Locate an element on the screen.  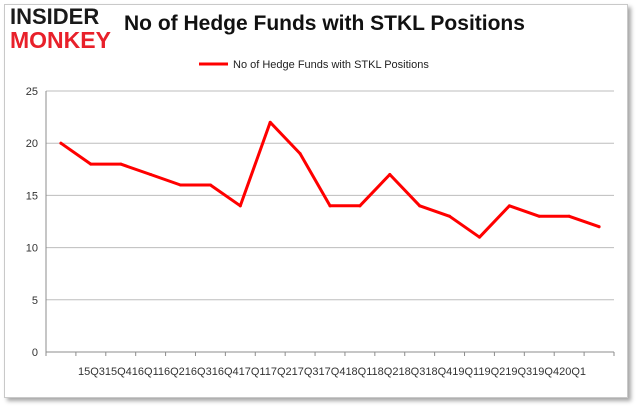
legend: No of Hedge Funds with STKL Positions is located at coordinates (314, 65).